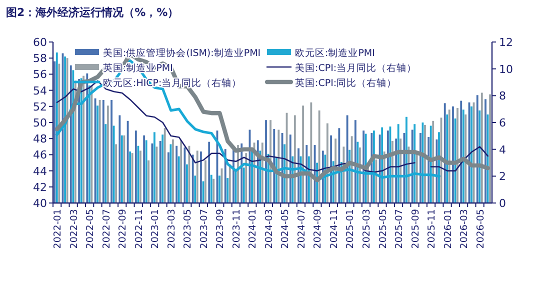 This screenshot has height=307, width=550. Describe the element at coordinates (506, 69) in the screenshot. I see `y2-tick-label: 10` at that location.